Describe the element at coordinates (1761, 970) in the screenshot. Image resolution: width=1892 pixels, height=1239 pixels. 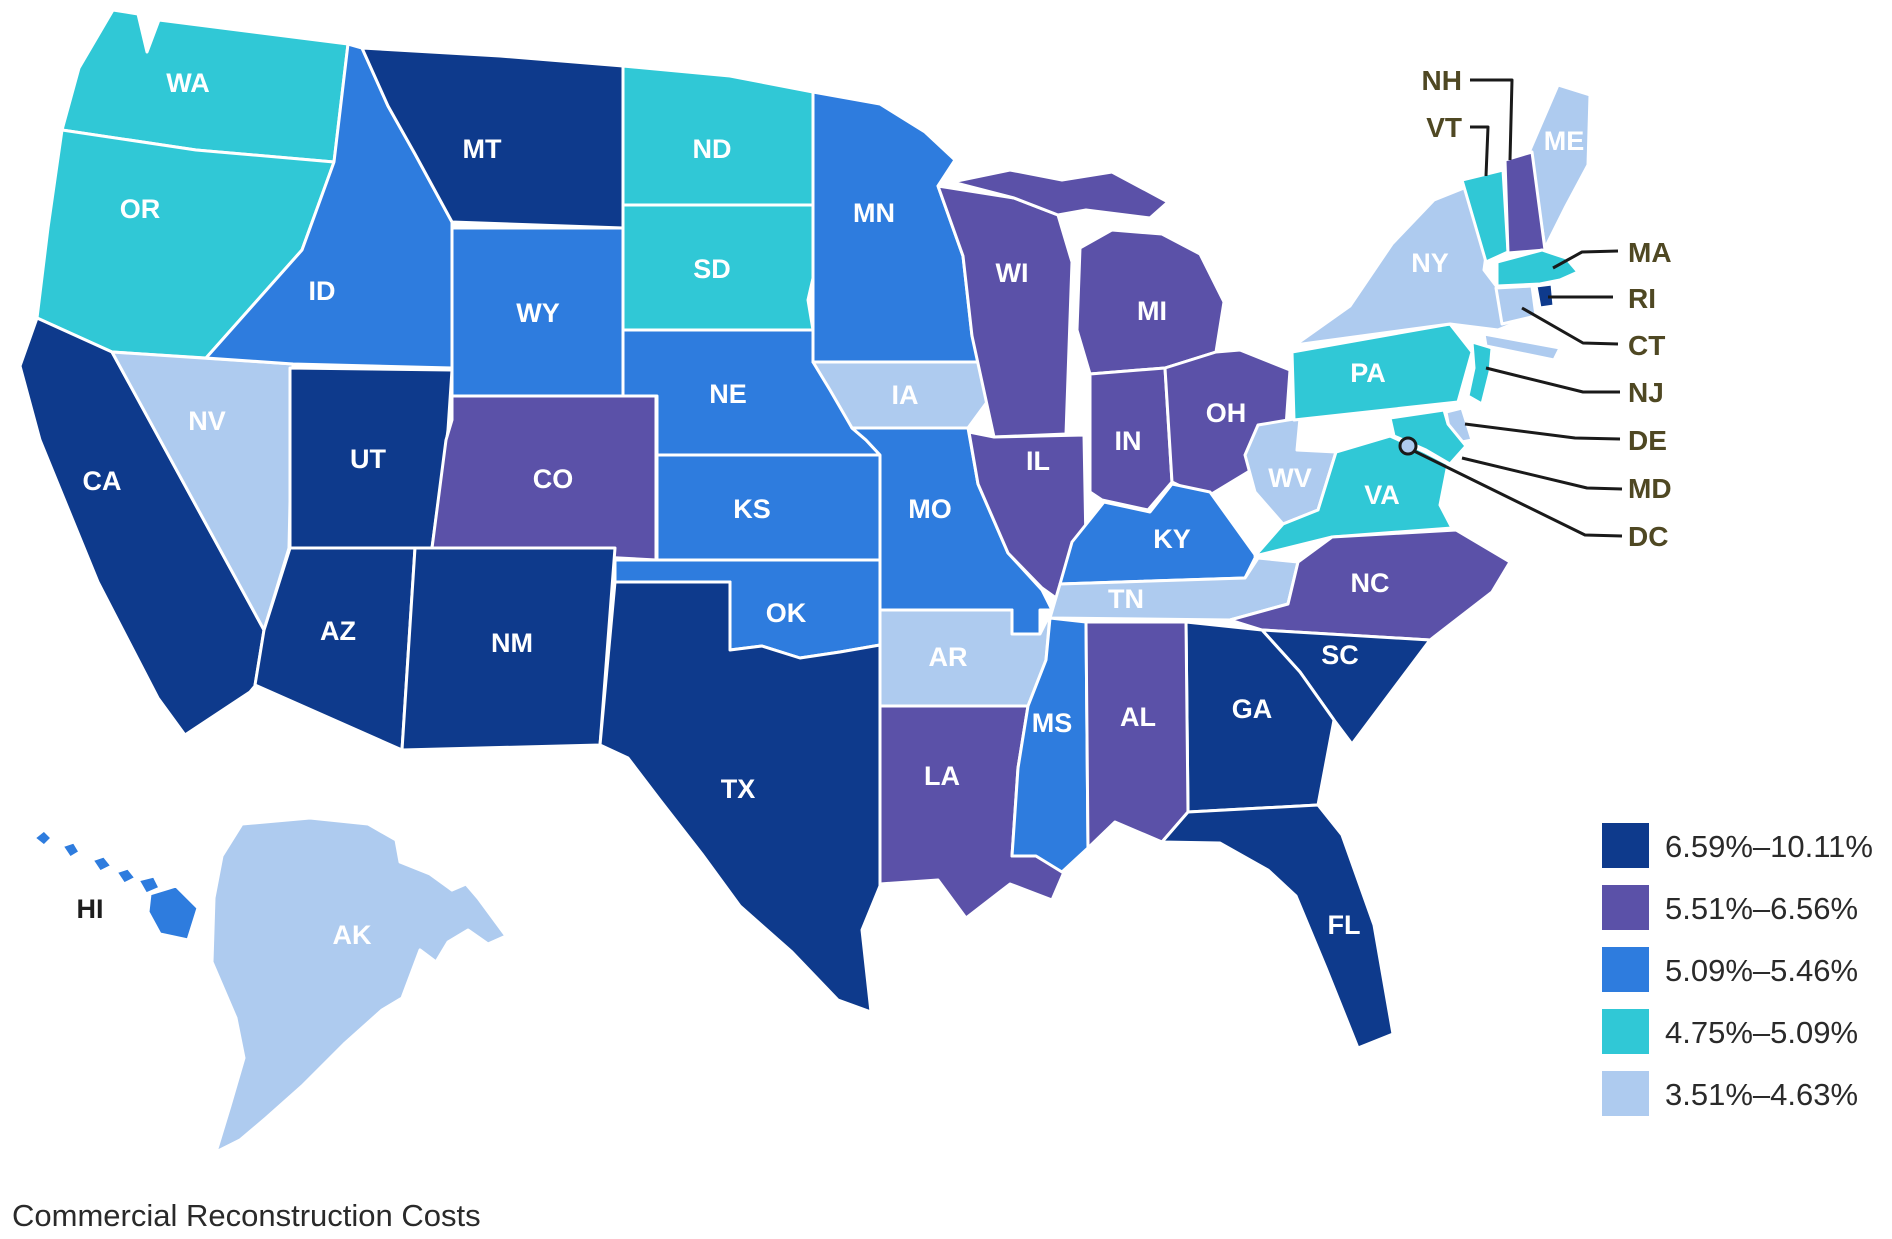
I see `legend-label-3: 5.09%–5.46%` at that location.